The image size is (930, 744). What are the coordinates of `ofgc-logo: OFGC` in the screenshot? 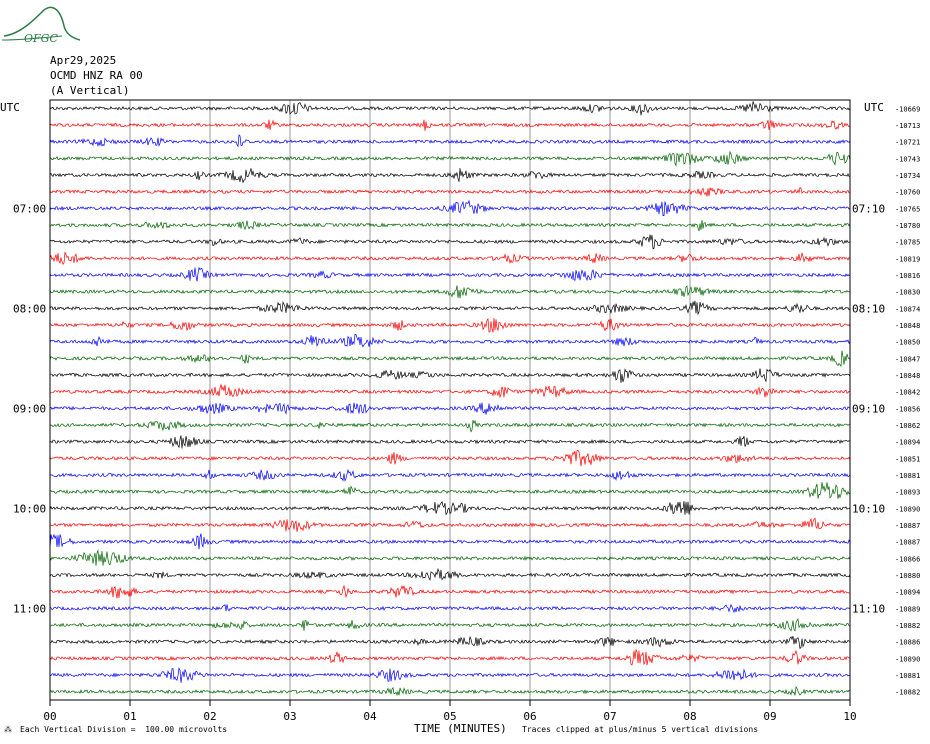 It's located at (40, 25).